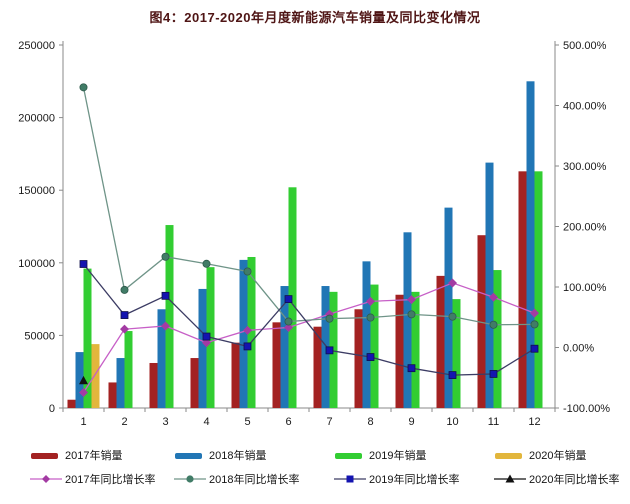 This screenshot has width=630, height=504. What do you see at coordinates (329, 318) in the screenshot?
I see `marker-2018-m7` at bounding box center [329, 318].